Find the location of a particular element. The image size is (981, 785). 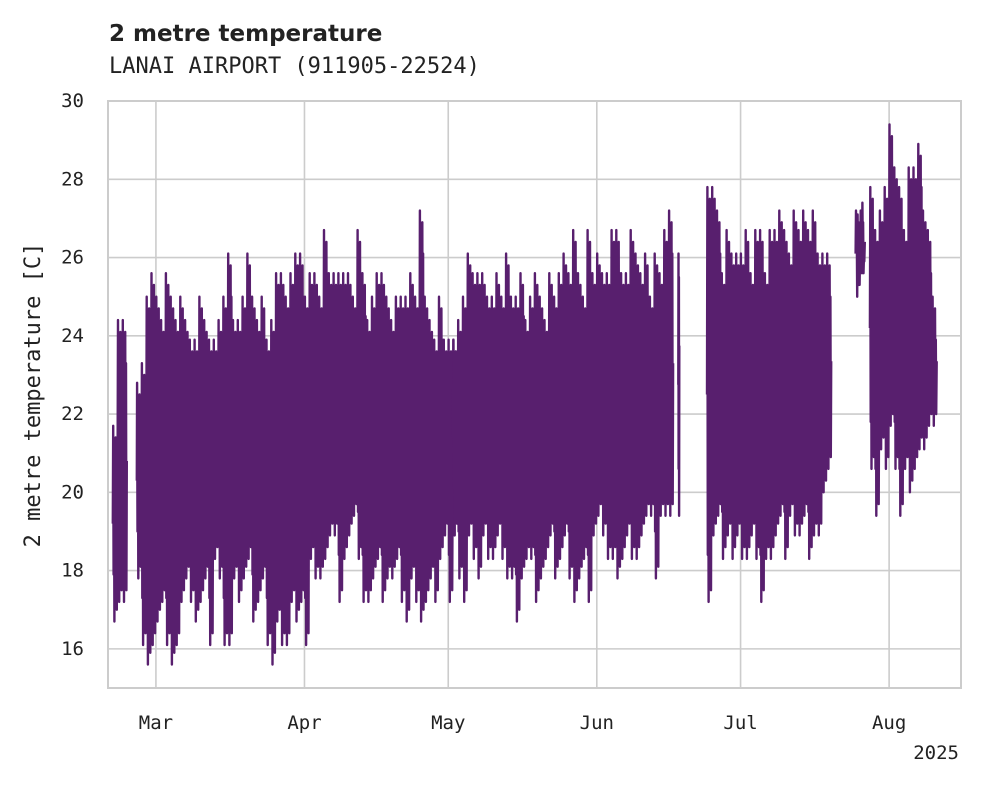

x-tick-label: Mar is located at coordinates (156, 723).